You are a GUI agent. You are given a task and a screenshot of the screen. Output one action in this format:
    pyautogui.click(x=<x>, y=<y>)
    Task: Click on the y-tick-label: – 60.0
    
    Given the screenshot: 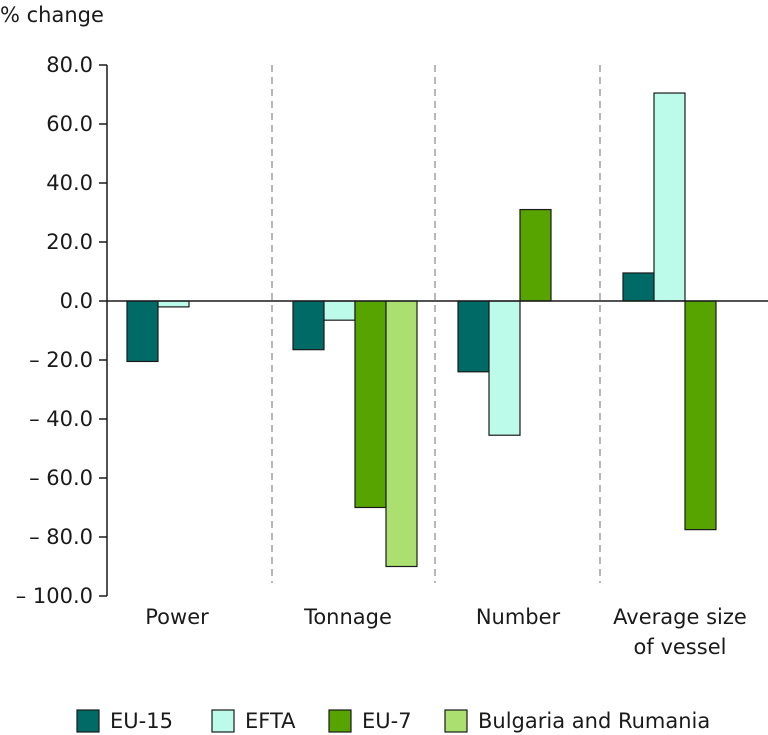 What is the action you would take?
    pyautogui.click(x=61, y=478)
    